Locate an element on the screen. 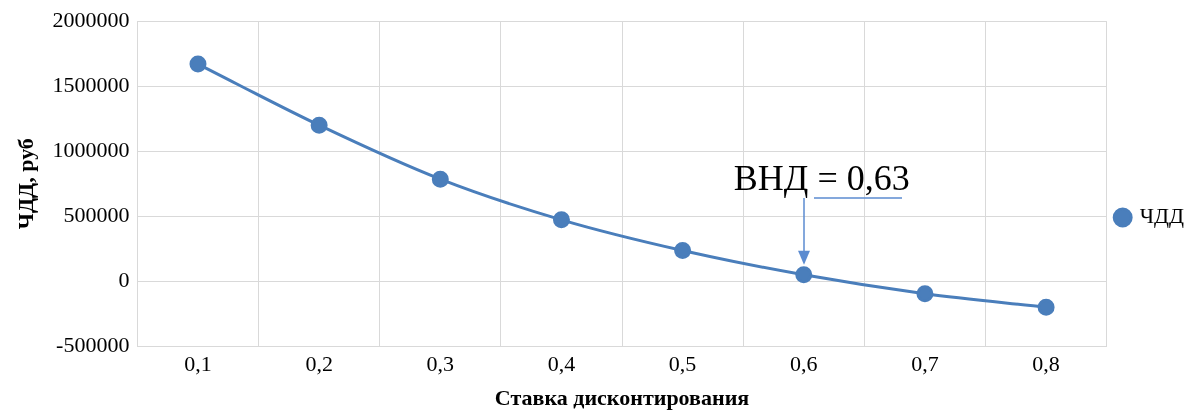  y-tick-label: -500000 is located at coordinates (93, 344).